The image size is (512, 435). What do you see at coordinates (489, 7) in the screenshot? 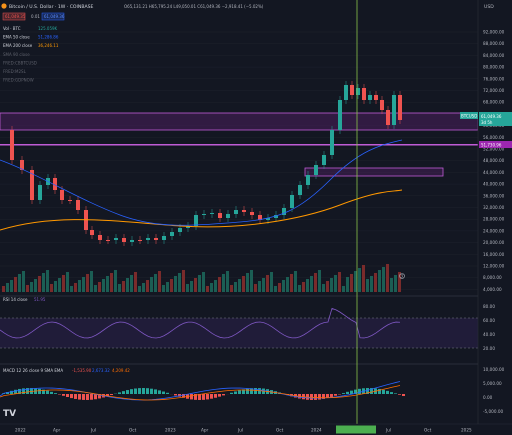
I see `currency-label: USD` at bounding box center [489, 7].